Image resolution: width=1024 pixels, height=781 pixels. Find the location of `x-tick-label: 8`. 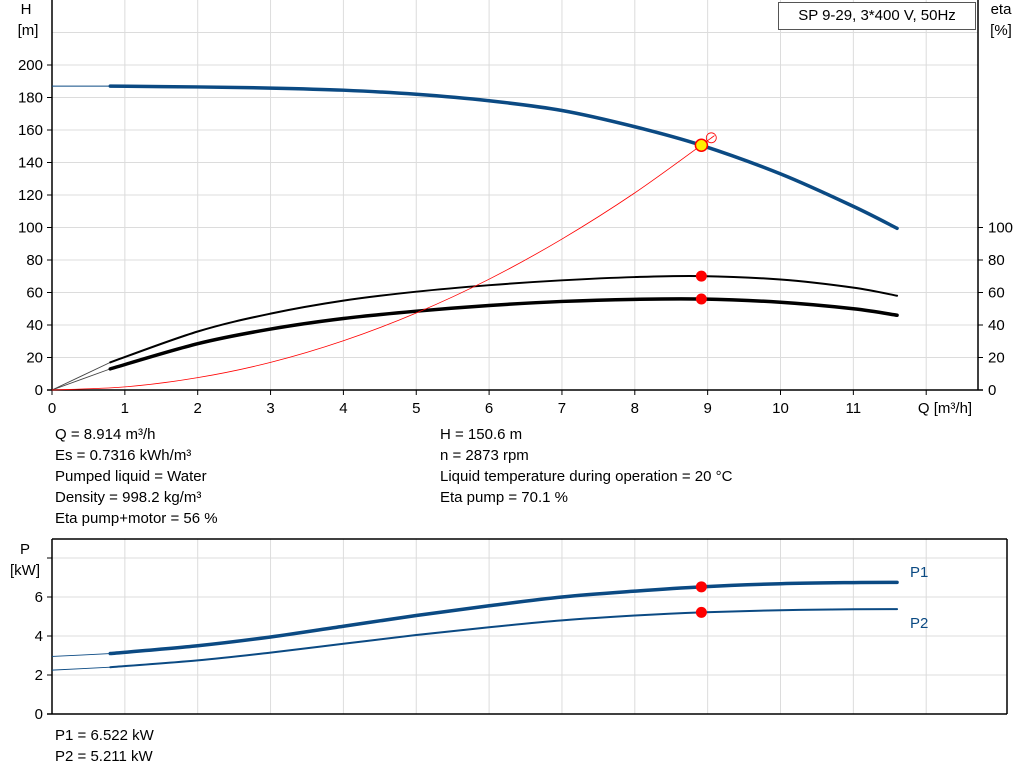

x-tick-label: 8 is located at coordinates (635, 408).